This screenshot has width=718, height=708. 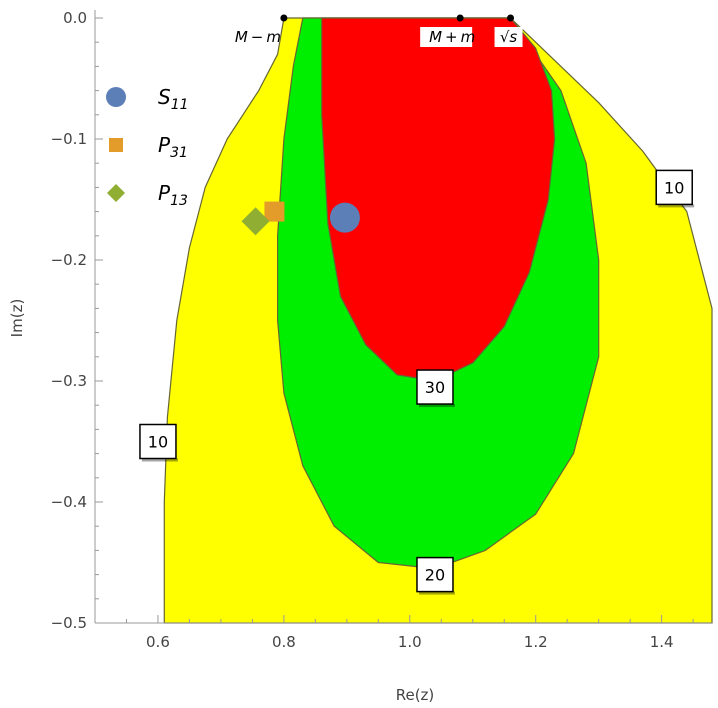 What do you see at coordinates (69, 502) in the screenshot?
I see `y-tick-label: −0.4` at bounding box center [69, 502].